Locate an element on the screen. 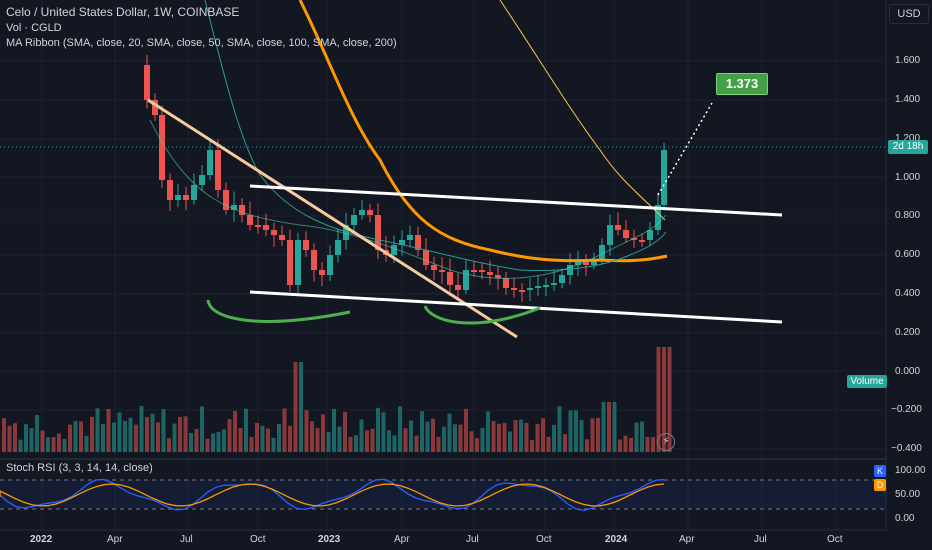 The width and height of the screenshot is (932, 550). price-tick: 0.000 is located at coordinates (908, 371).